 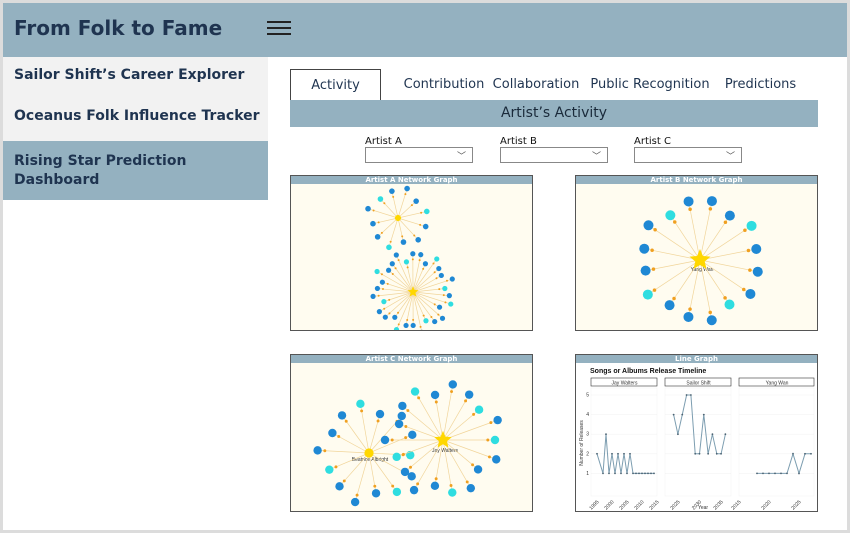 I want to click on artist-a-label: Artist A, so click(x=383, y=141).